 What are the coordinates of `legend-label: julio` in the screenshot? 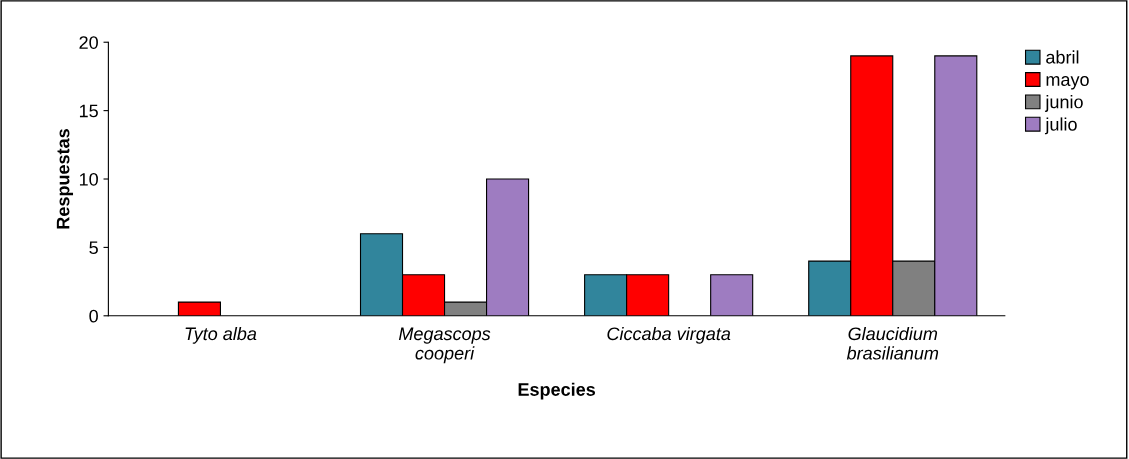 It's located at (1060, 126).